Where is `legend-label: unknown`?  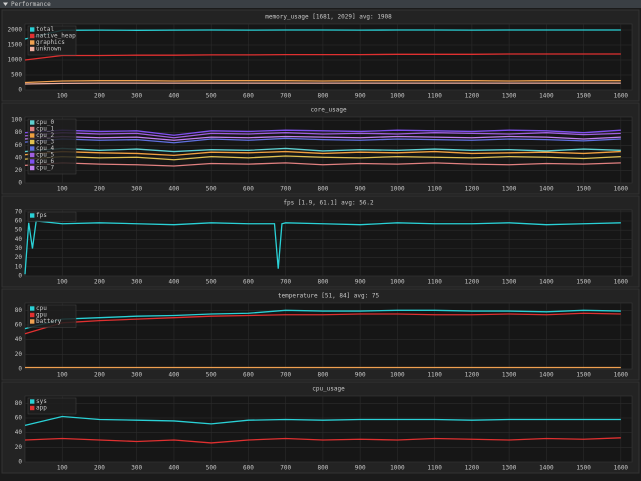 legend-label: unknown is located at coordinates (49, 49).